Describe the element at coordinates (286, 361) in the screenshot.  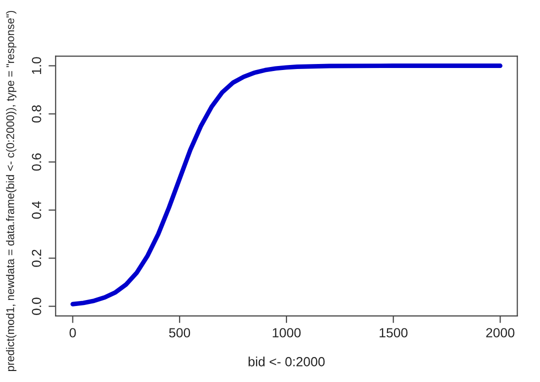
I see `x-axis-title: bid <- 0:2000` at that location.